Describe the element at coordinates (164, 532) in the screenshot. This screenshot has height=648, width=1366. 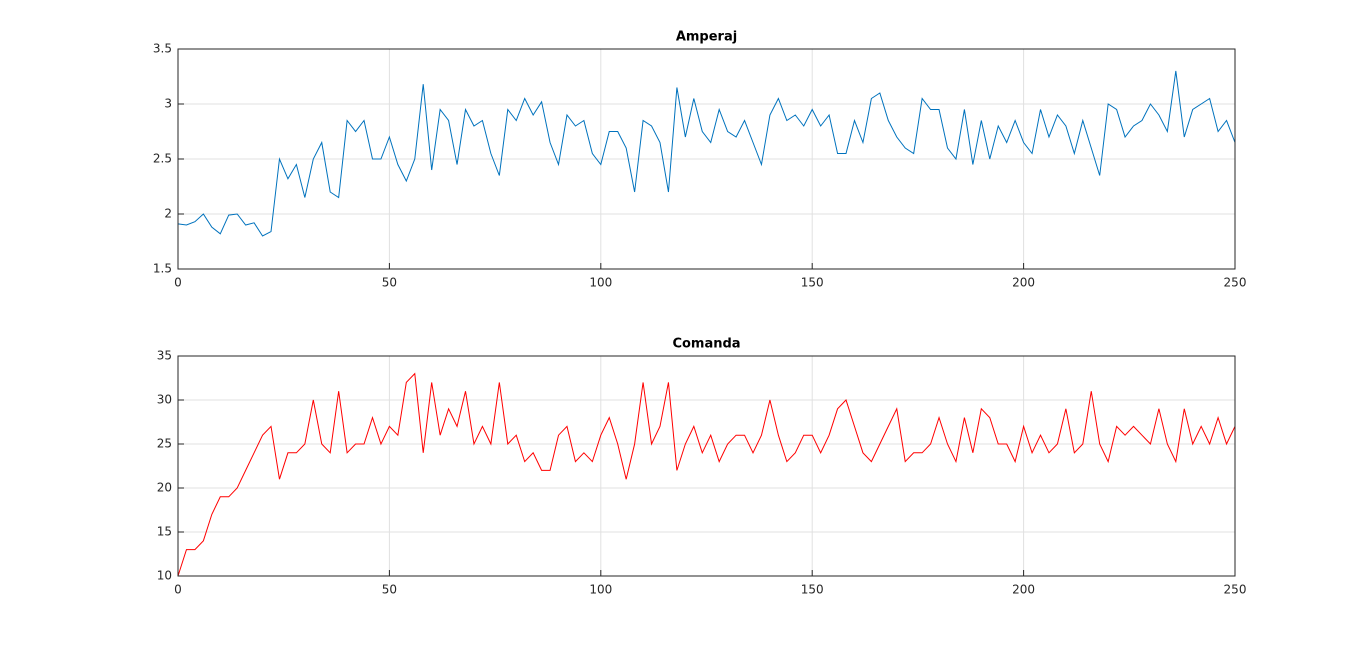
I see `y-tick-label: 15` at that location.